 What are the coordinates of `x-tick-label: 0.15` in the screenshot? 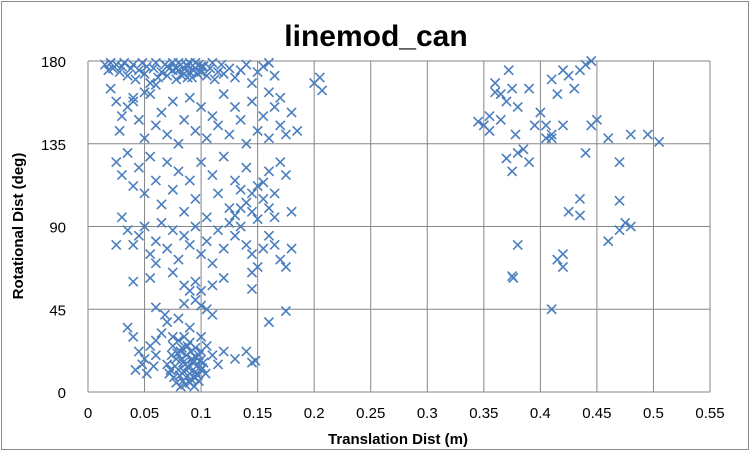 It's located at (257, 413).